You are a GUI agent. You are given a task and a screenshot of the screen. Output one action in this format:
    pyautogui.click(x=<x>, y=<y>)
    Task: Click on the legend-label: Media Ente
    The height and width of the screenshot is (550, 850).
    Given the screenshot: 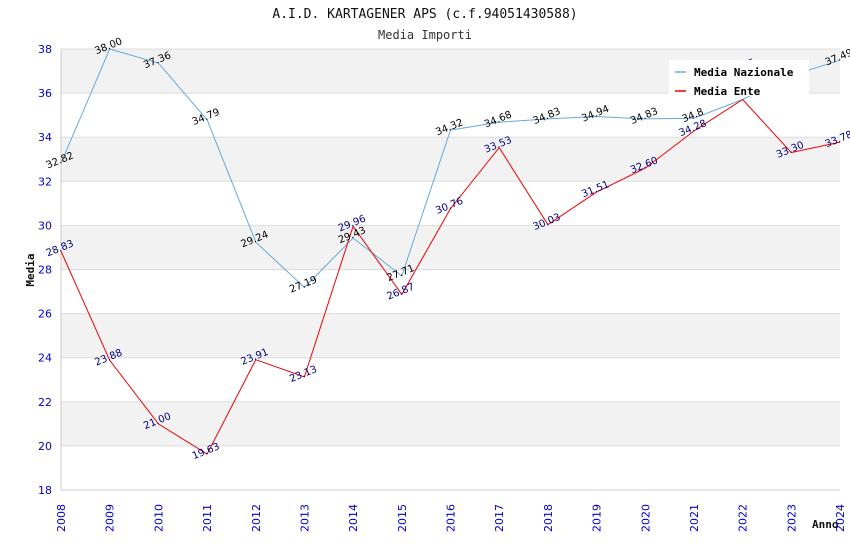 What is the action you would take?
    pyautogui.click(x=727, y=91)
    